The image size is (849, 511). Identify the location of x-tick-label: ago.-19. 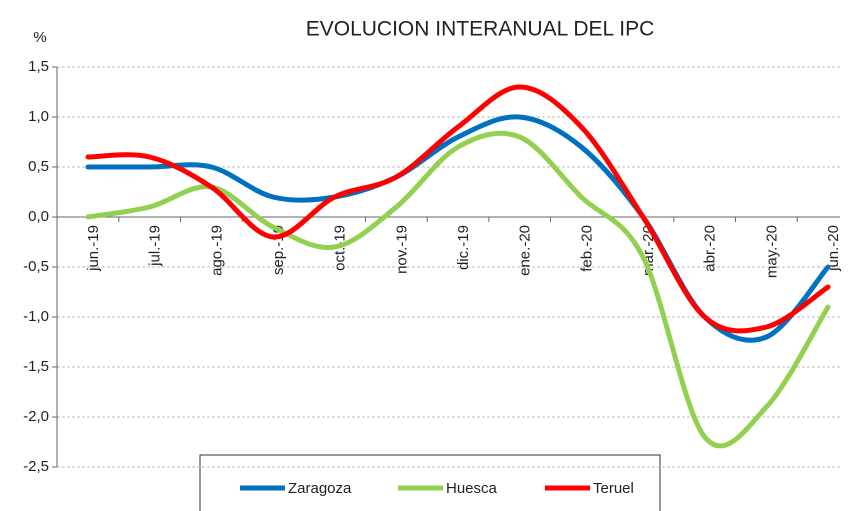
(216, 250).